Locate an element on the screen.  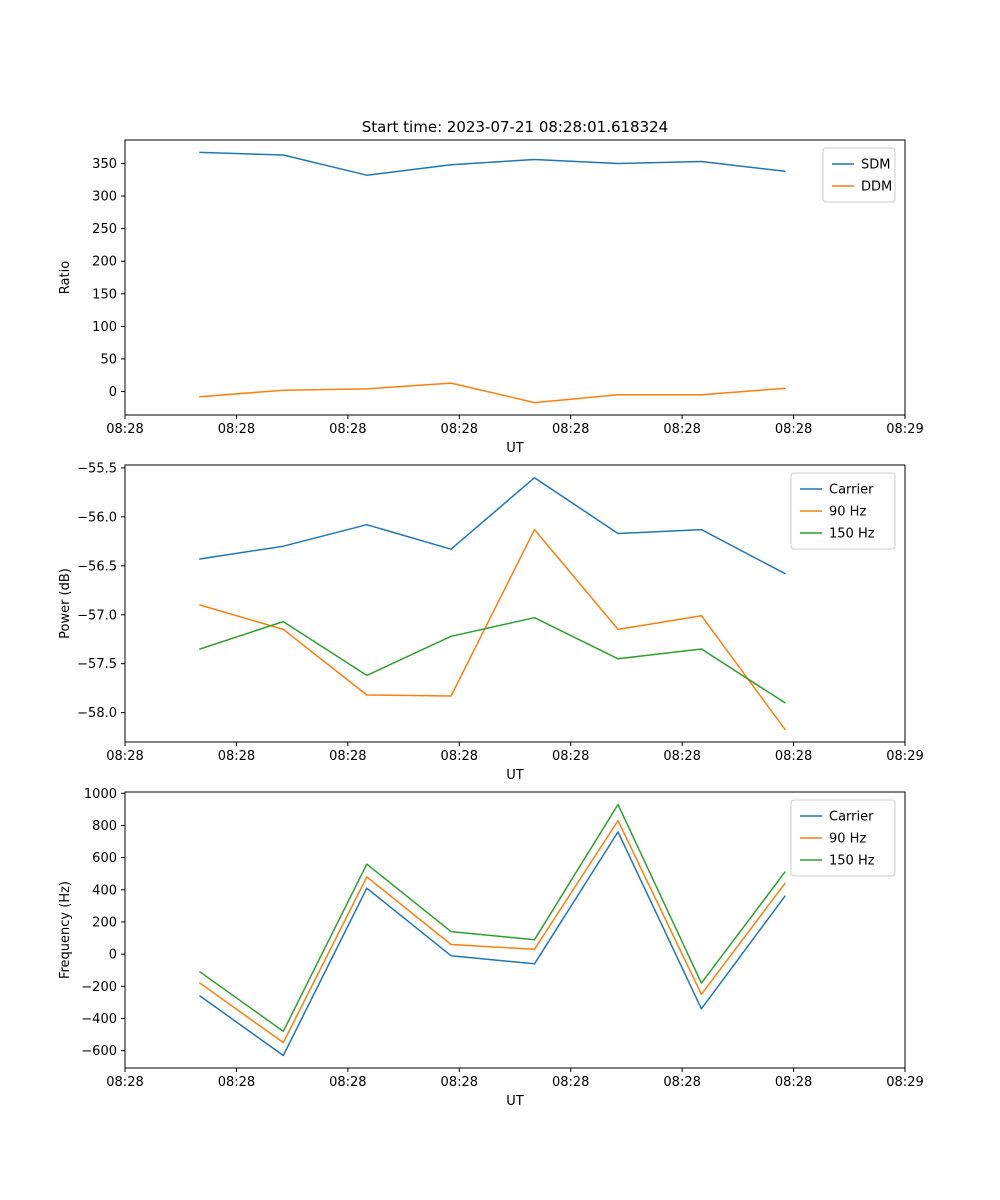
y-tick-label: 350 is located at coordinates (104, 164).